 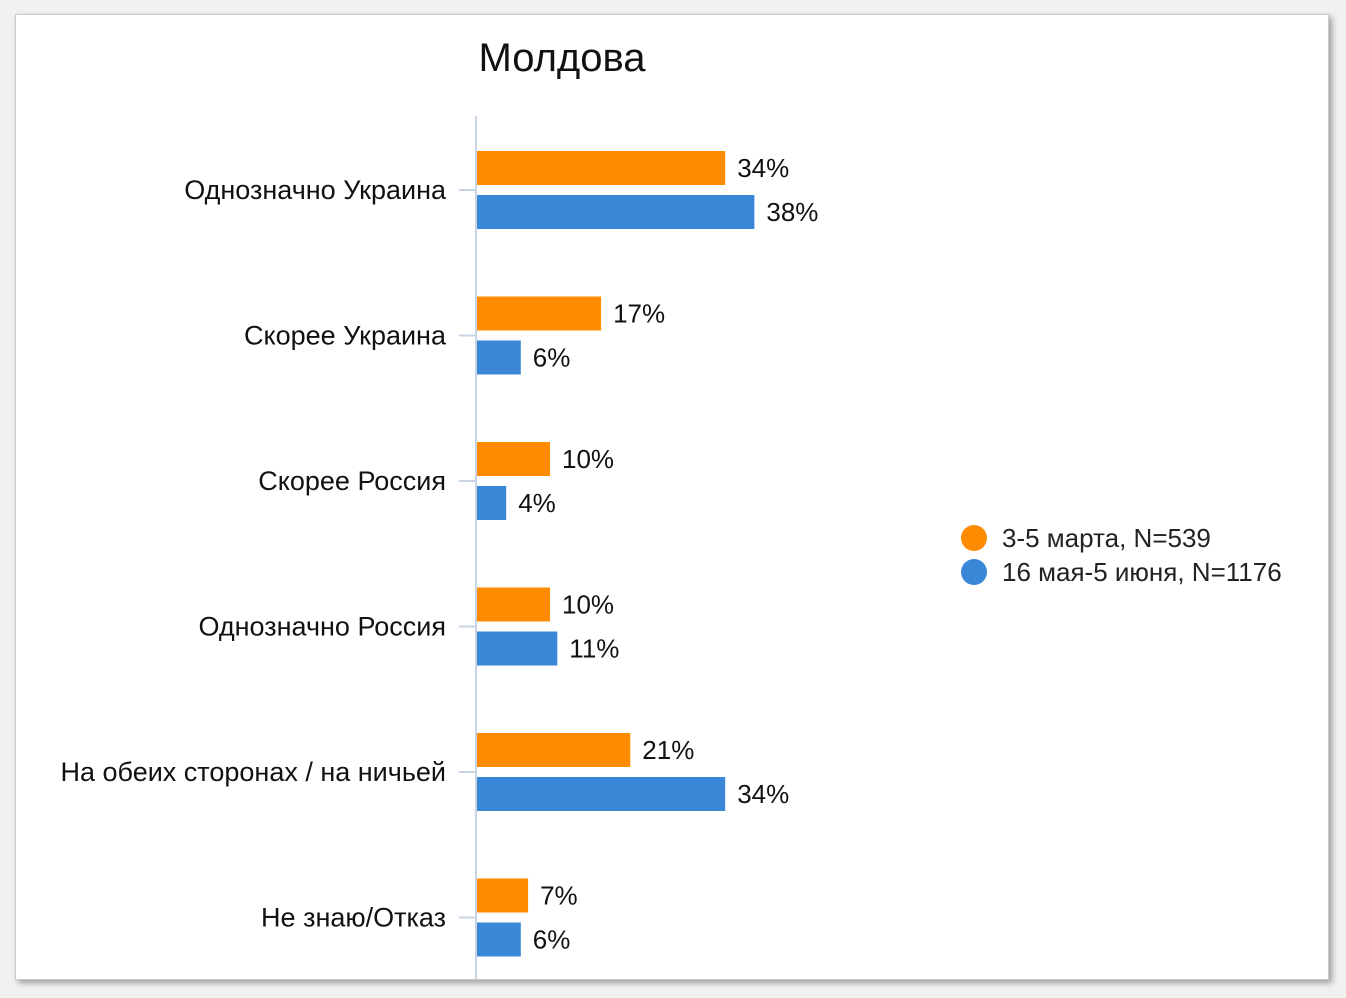 I want to click on category-label: Скорее Украина, so click(x=345, y=336).